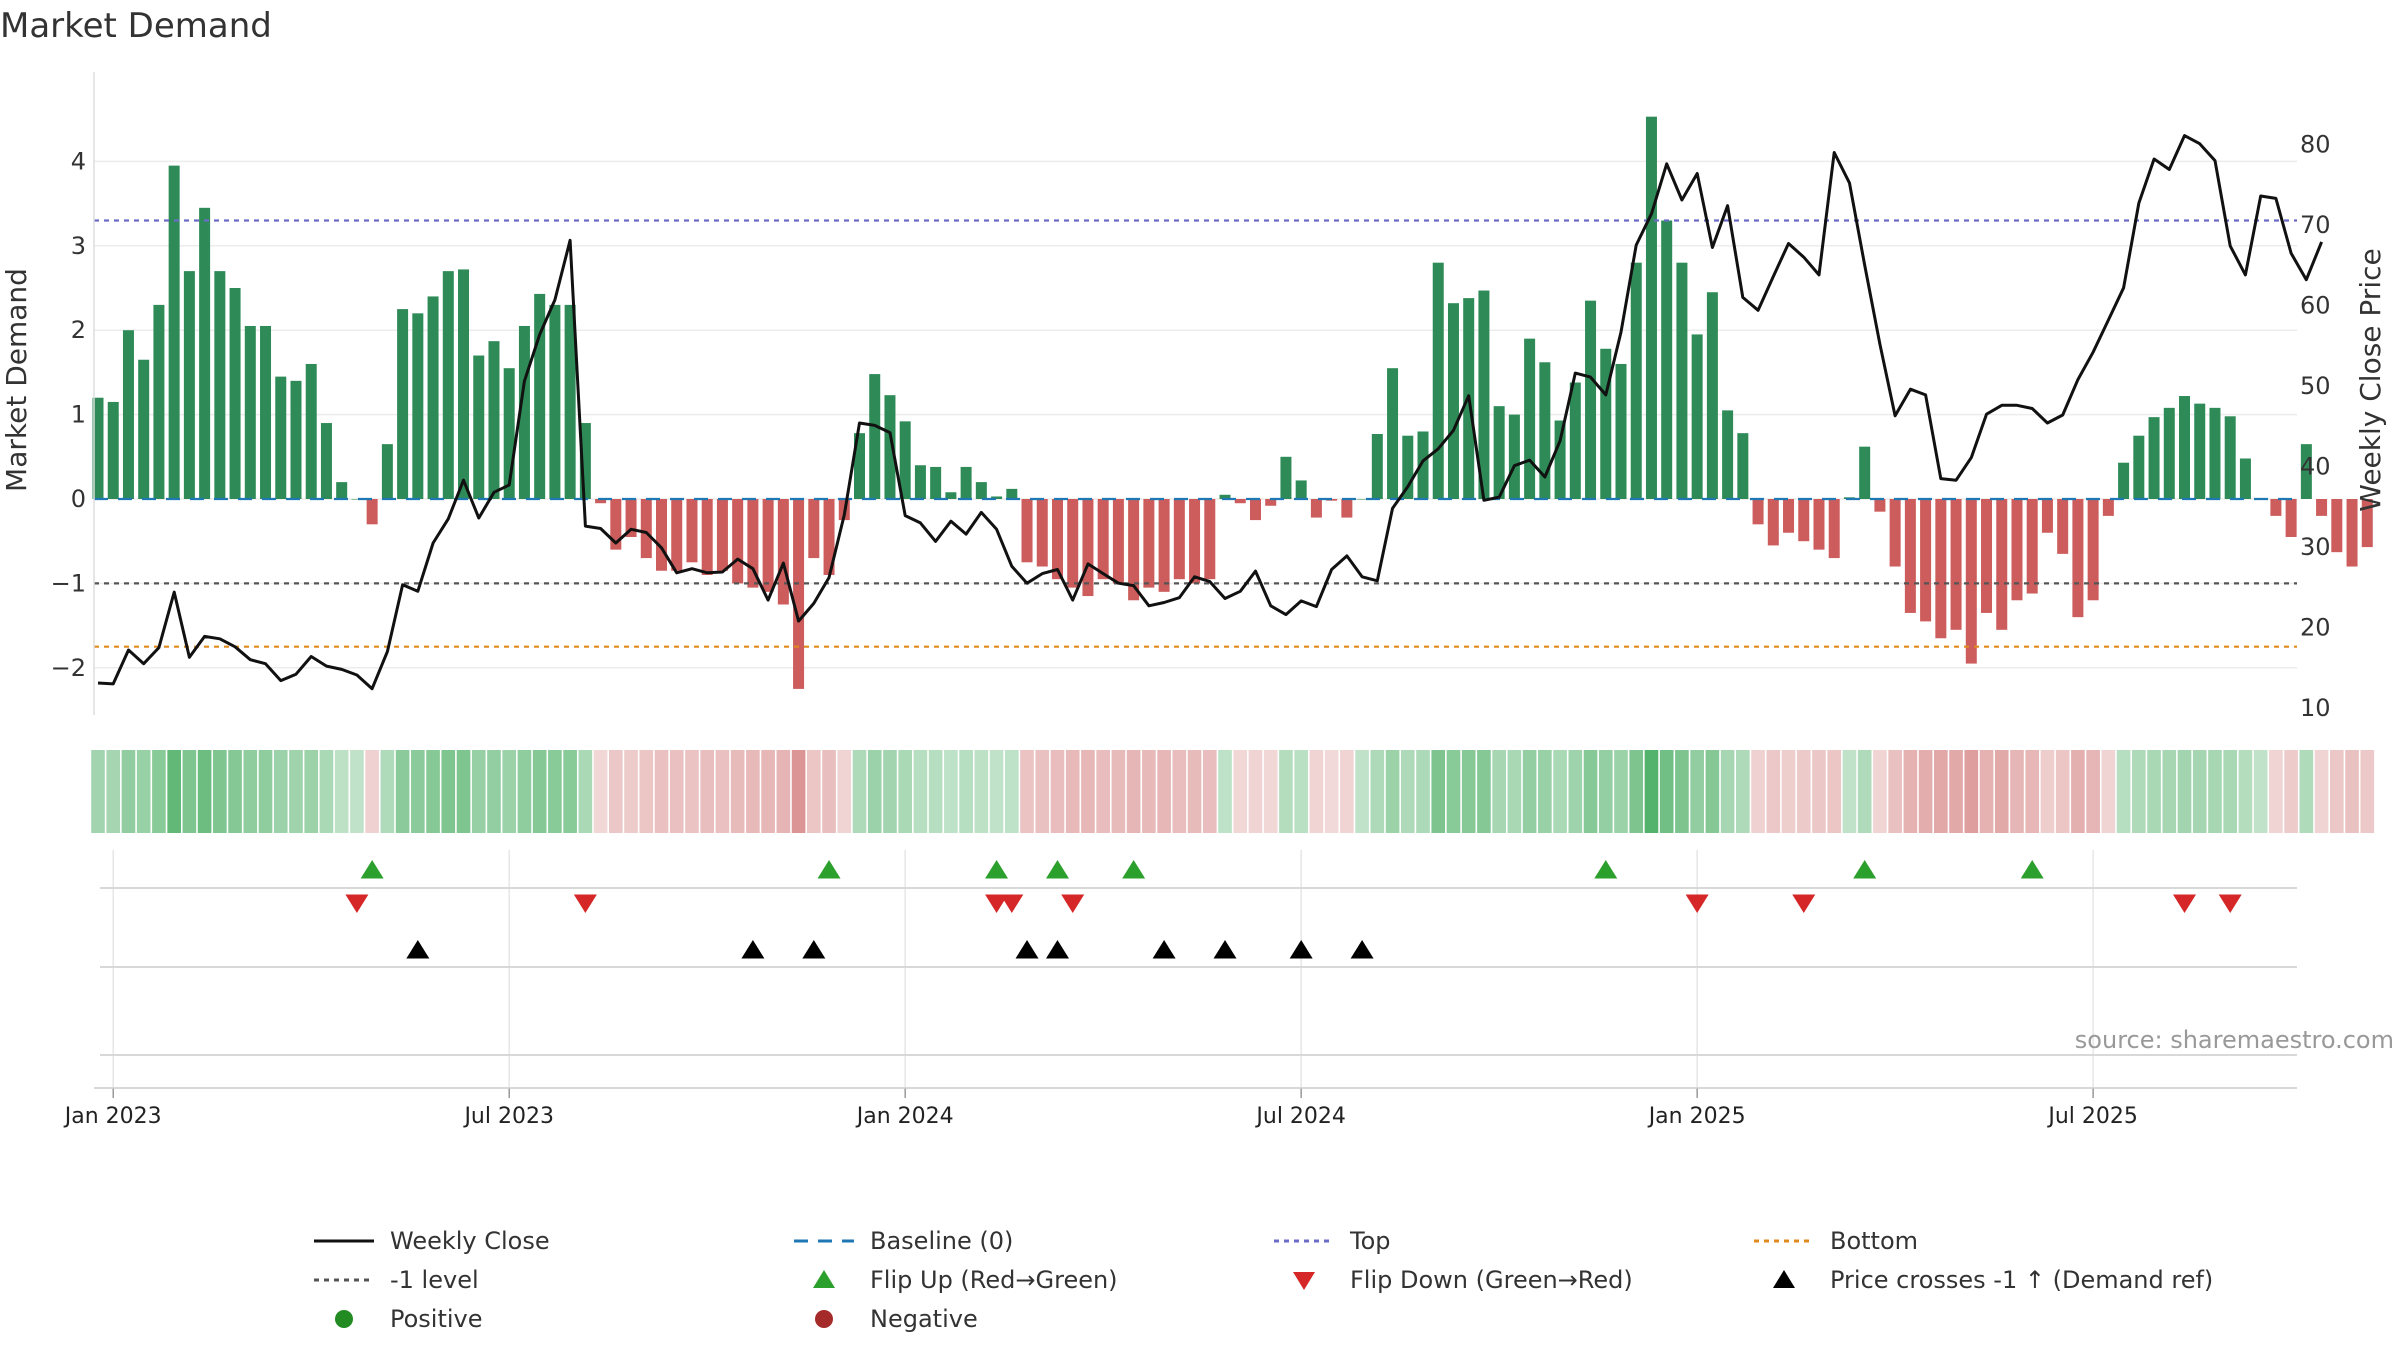 The width and height of the screenshot is (2400, 1350). Describe the element at coordinates (16, 380) in the screenshot. I see `y-axis-label: Market Demand` at that location.